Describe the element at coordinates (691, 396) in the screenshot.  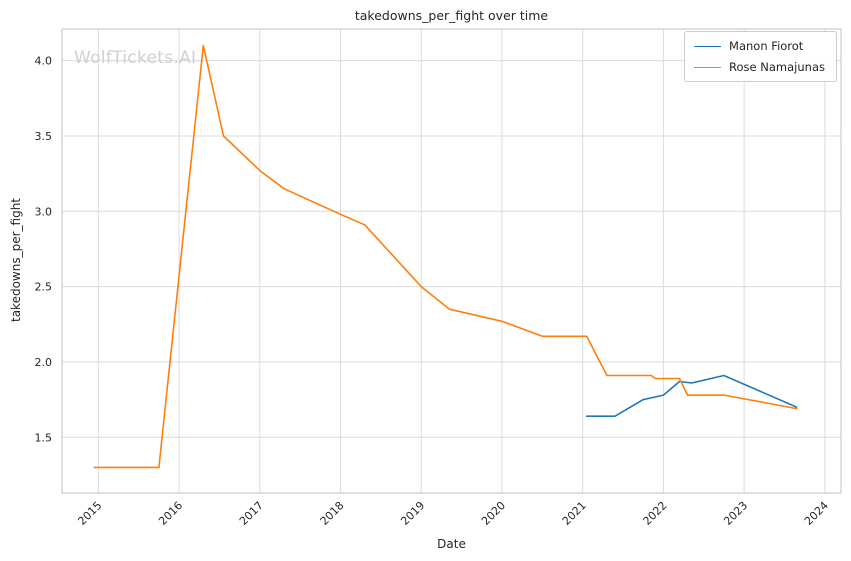
I see `series-line-manon-fiorot` at that location.